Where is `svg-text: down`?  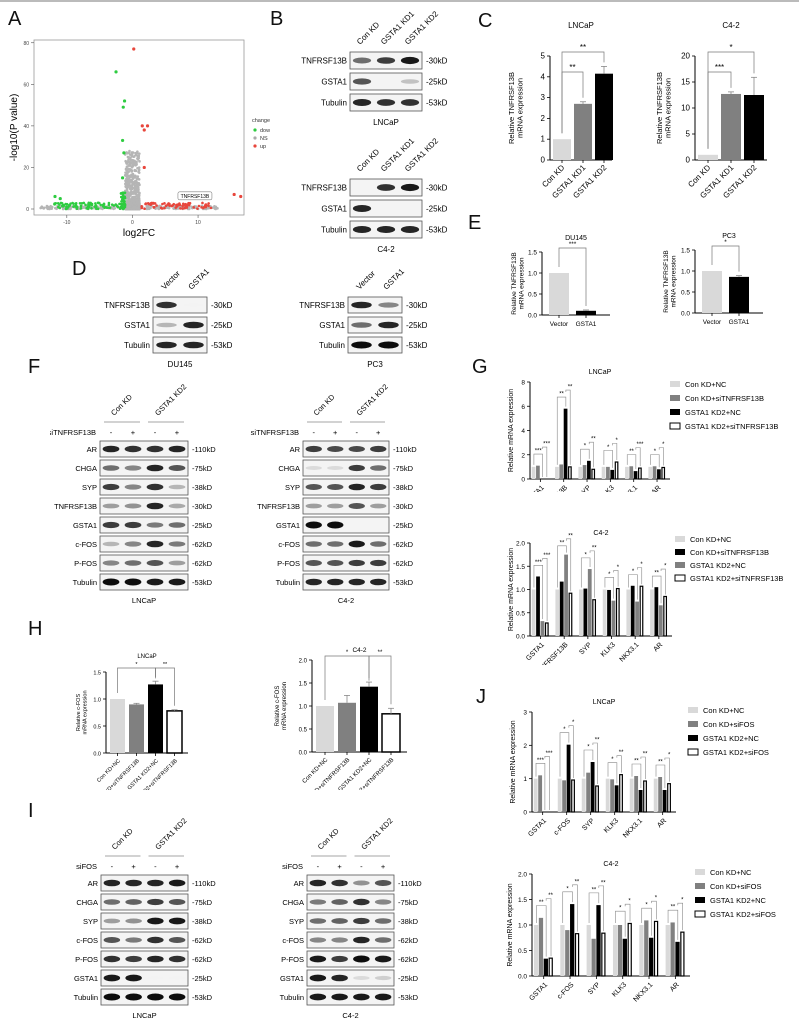 svg-text: down is located at coordinates (265, 131).